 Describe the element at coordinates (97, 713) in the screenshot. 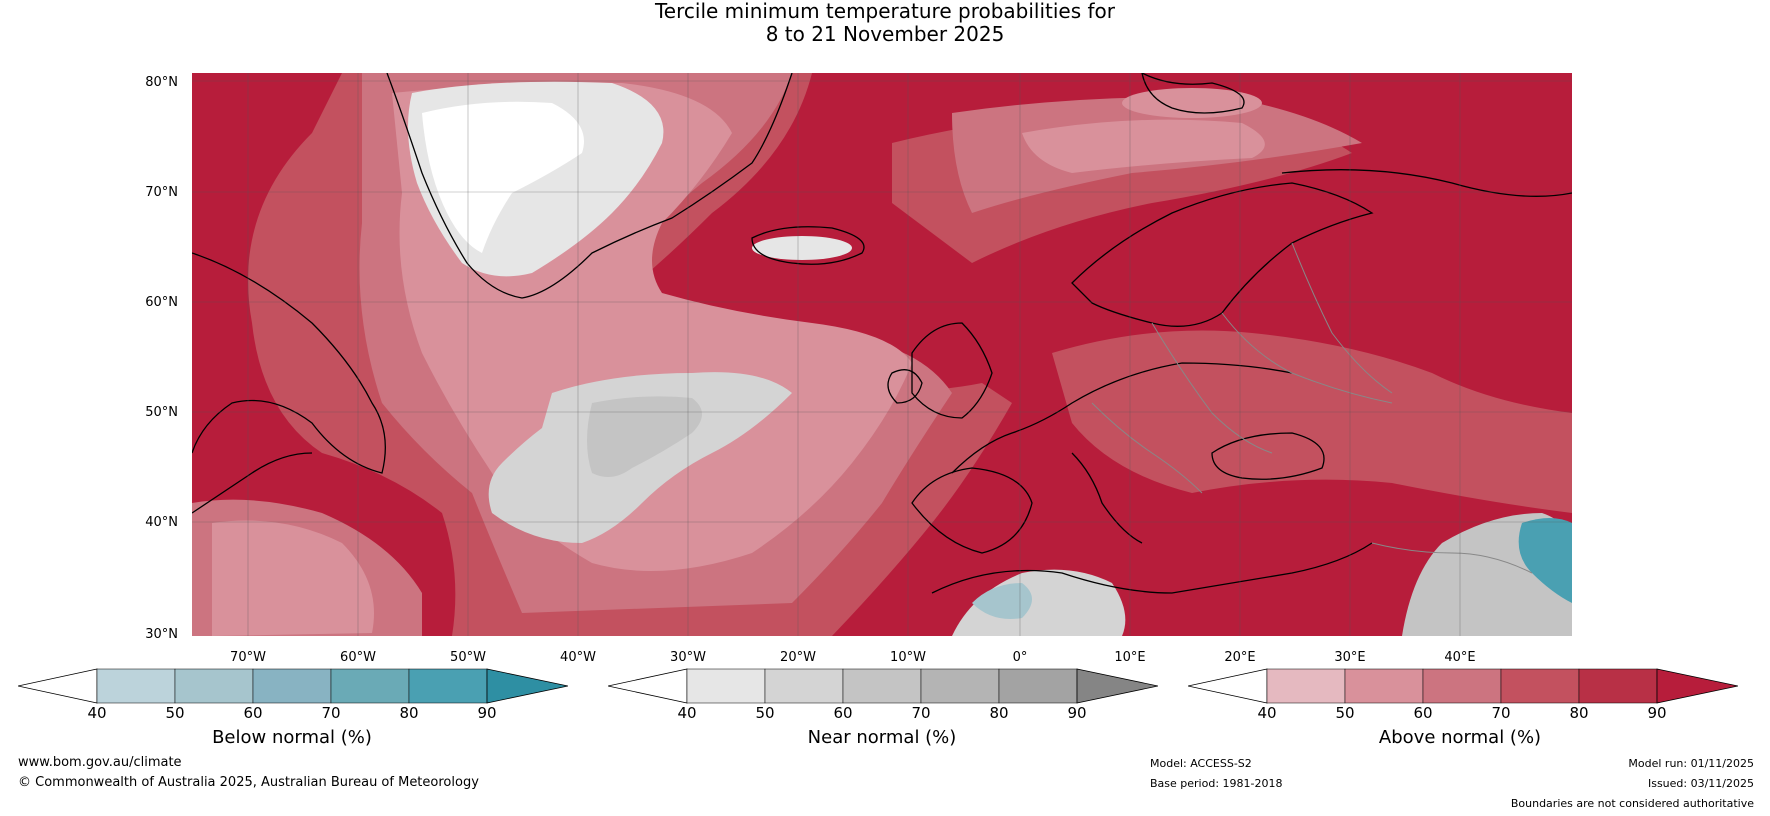

I see `colorbar-below-tick: 40` at that location.